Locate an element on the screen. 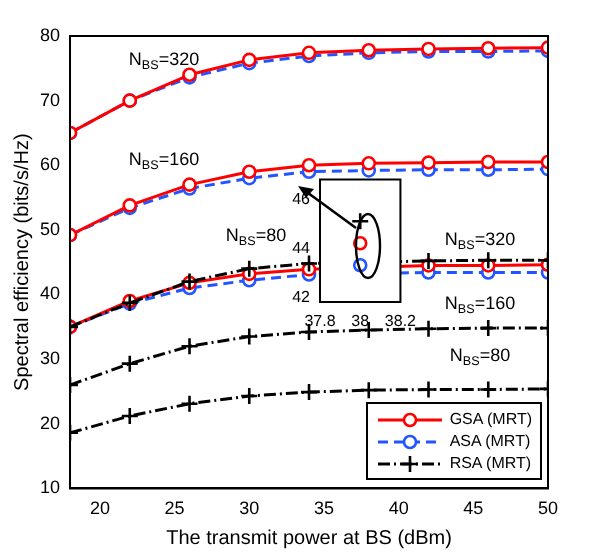 This screenshot has width=604, height=560. legend-label: GSA (MRT) is located at coordinates (490, 419).